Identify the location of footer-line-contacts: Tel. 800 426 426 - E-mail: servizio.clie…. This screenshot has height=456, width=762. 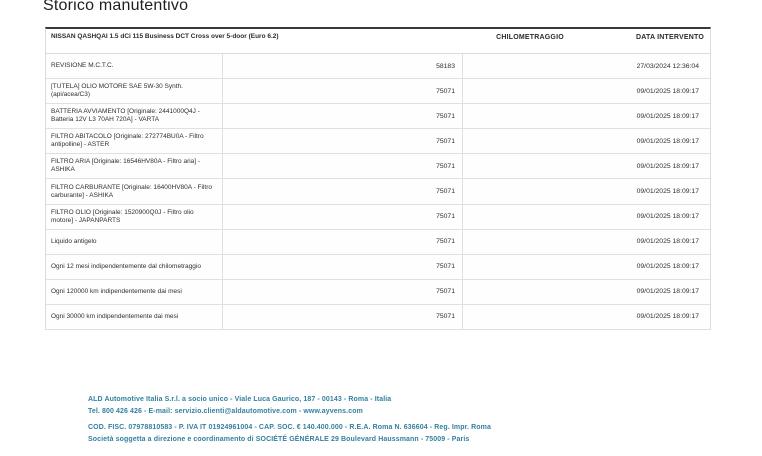
(225, 412).